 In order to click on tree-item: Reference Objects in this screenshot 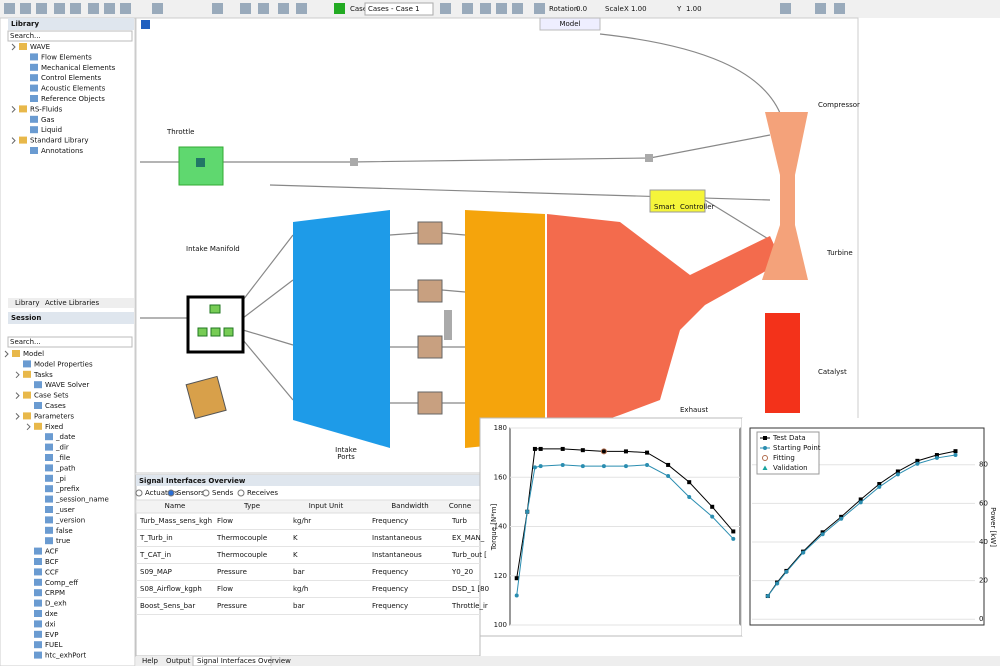, I will do `click(73, 99)`.